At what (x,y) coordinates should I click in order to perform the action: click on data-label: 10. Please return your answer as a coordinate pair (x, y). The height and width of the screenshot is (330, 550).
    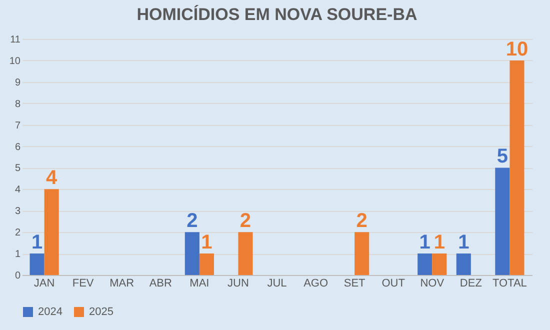
    Looking at the image, I should click on (517, 49).